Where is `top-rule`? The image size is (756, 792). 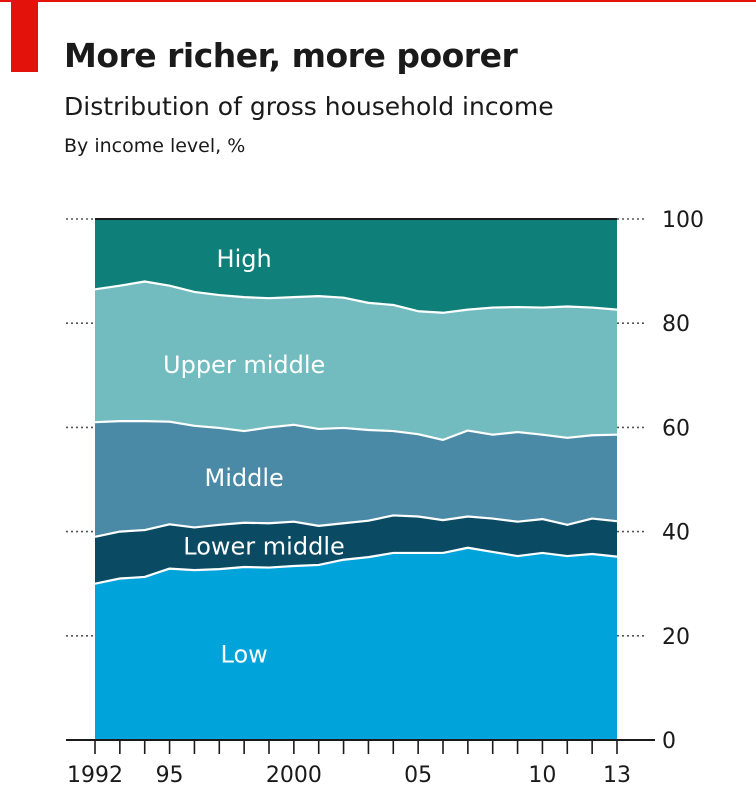 top-rule is located at coordinates (378, 1).